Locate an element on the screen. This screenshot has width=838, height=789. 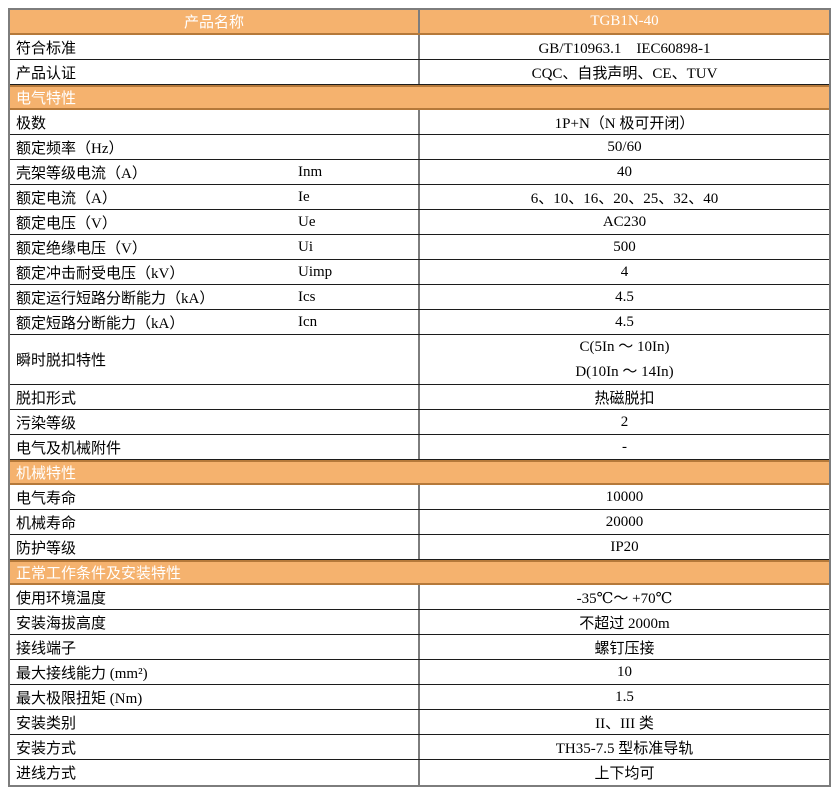
spec-label: 额定冲击耐受电压（kV） is located at coordinates (100, 273).